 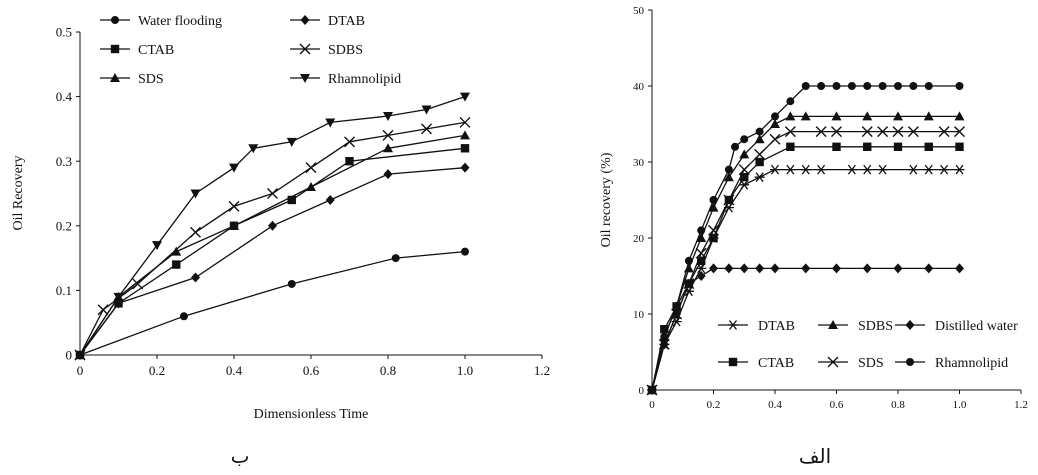 I want to click on legend-item-water-flooding: Water flooding, so click(x=161, y=21).